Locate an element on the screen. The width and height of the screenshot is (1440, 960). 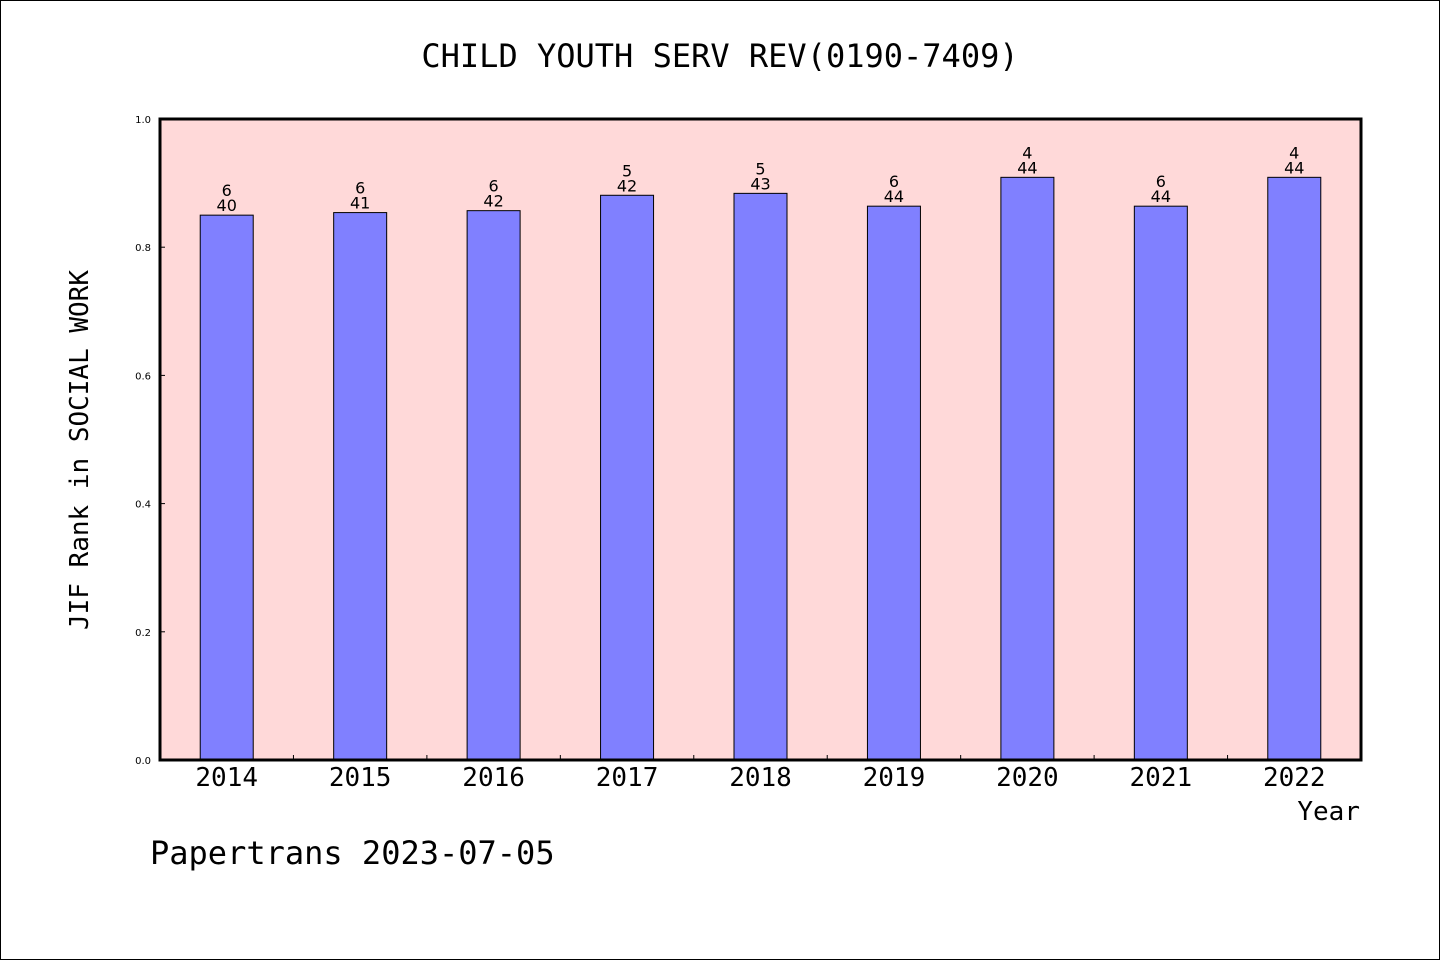
x-tick-label: 2016 is located at coordinates (493, 778).